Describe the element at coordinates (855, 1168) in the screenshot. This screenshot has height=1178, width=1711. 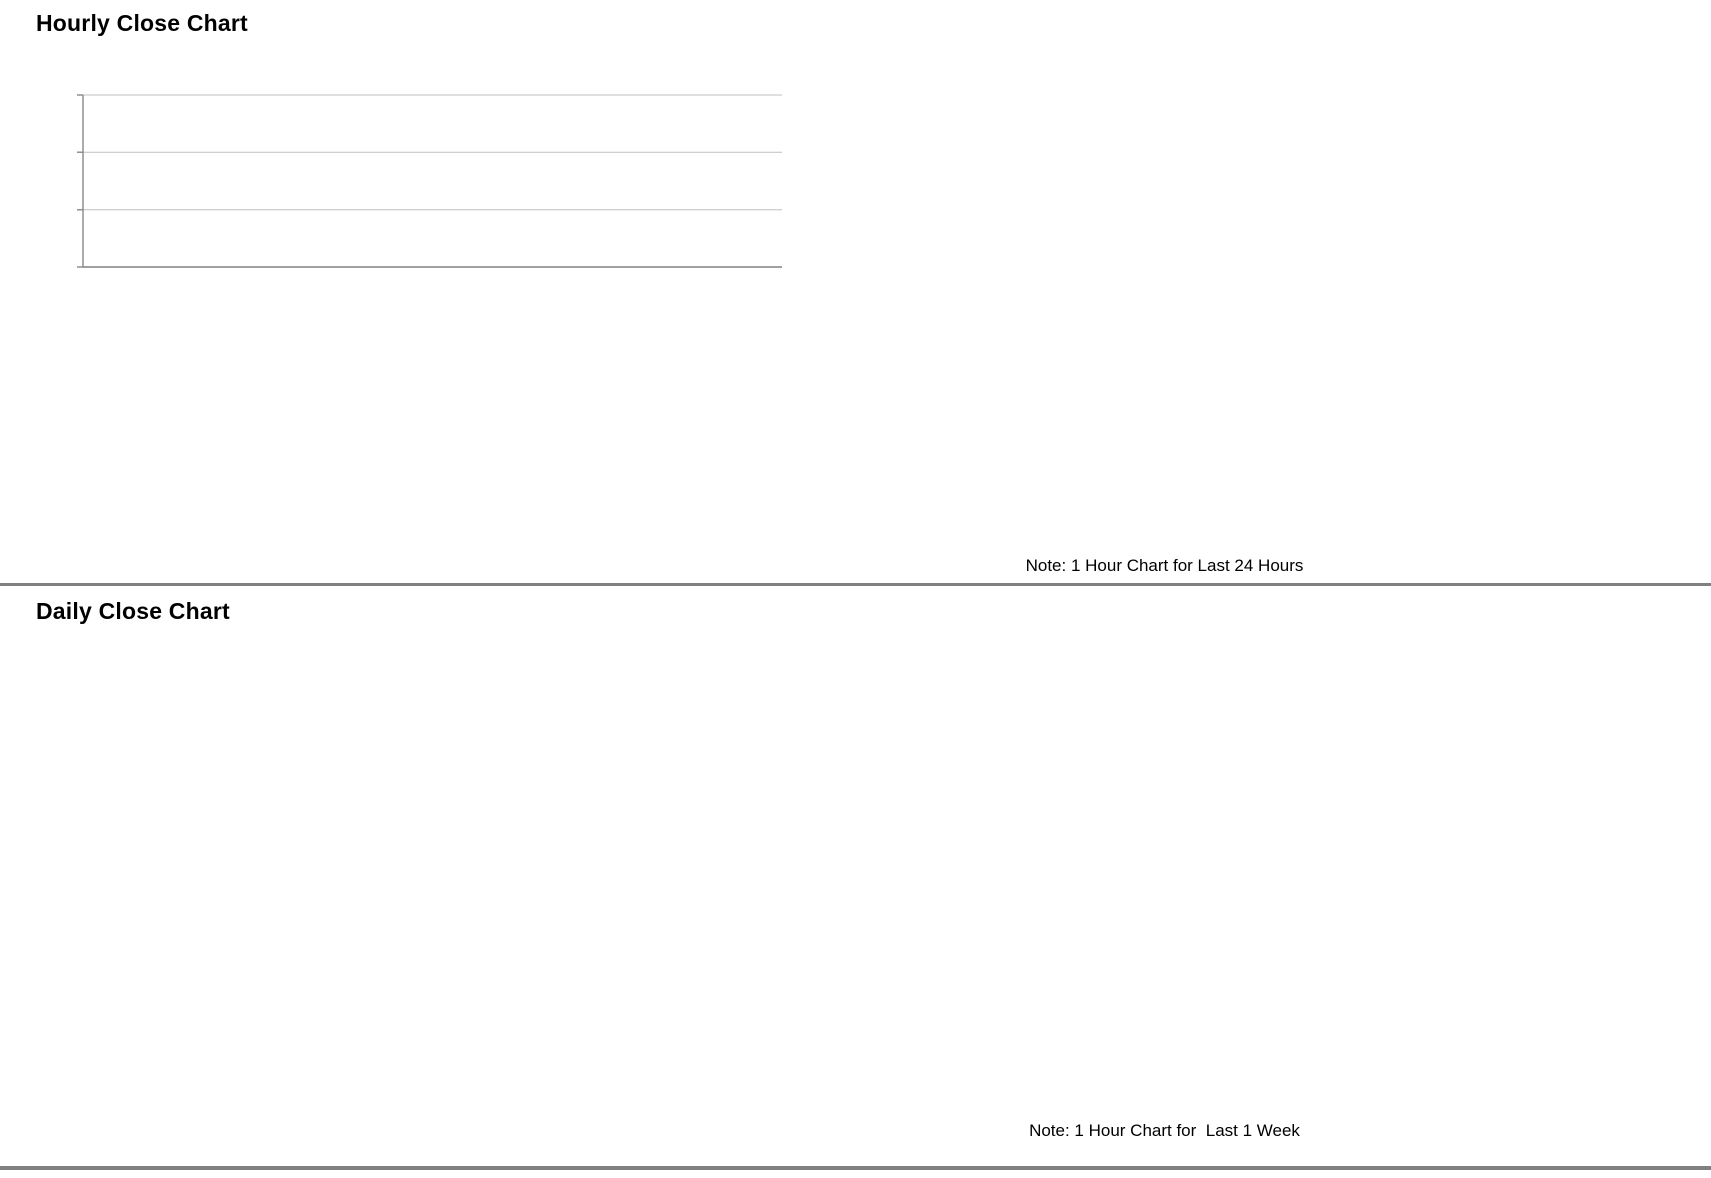
I see `bottom-separator` at that location.